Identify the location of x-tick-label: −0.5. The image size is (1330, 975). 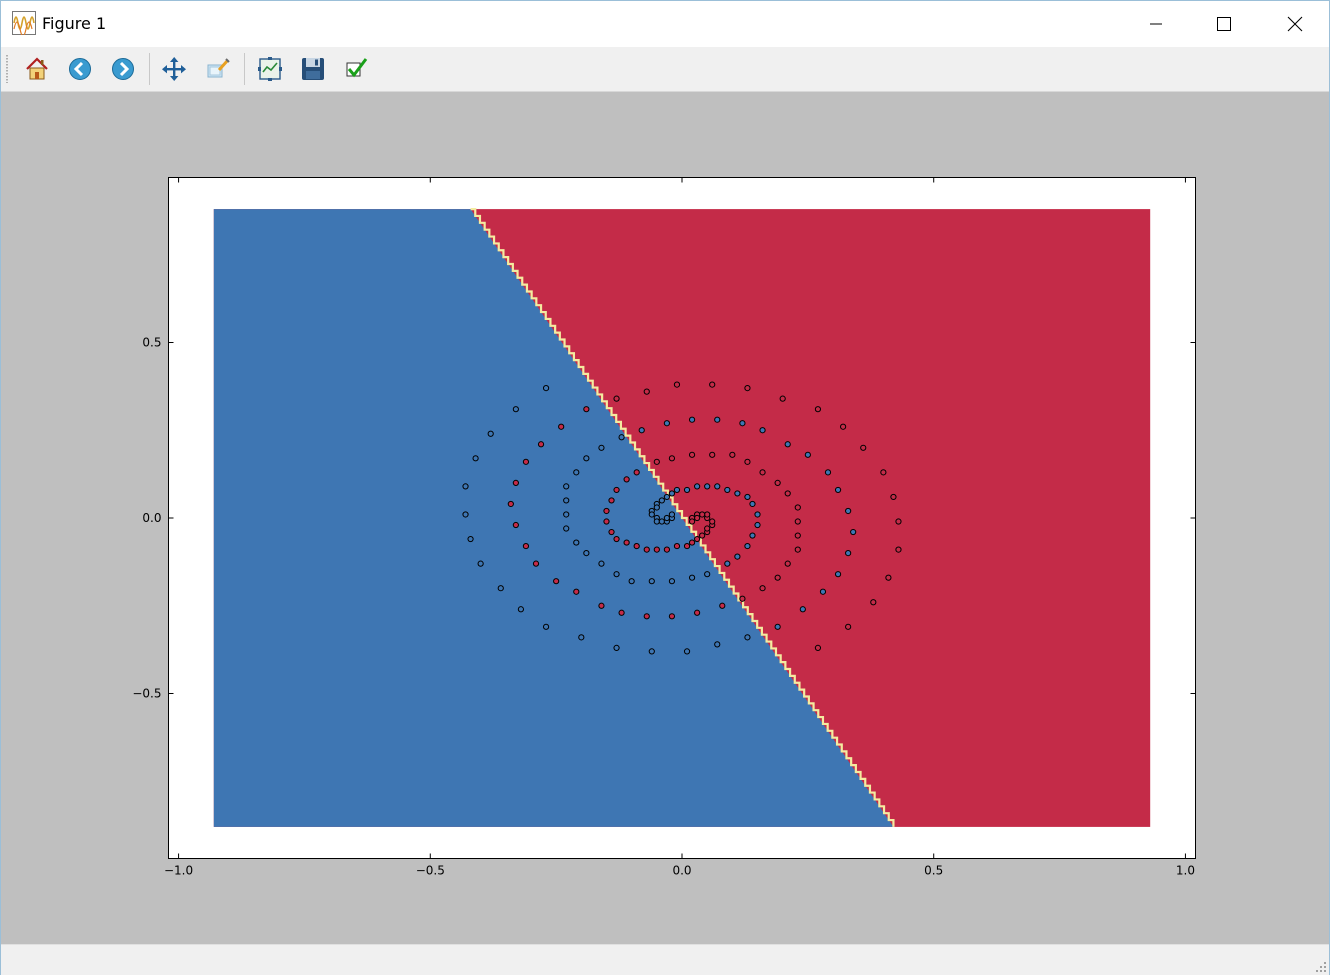
(430, 871).